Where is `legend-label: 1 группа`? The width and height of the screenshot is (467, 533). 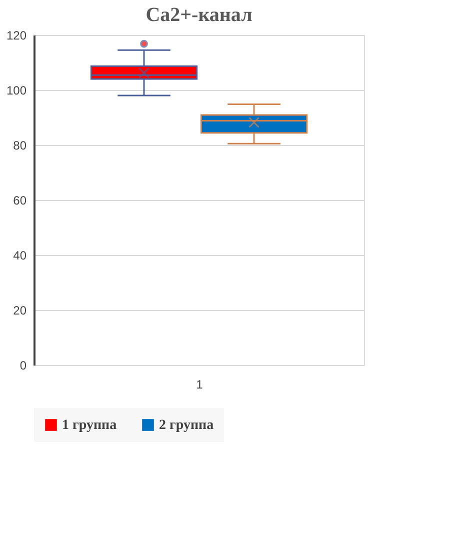
legend-label: 1 группа is located at coordinates (89, 425).